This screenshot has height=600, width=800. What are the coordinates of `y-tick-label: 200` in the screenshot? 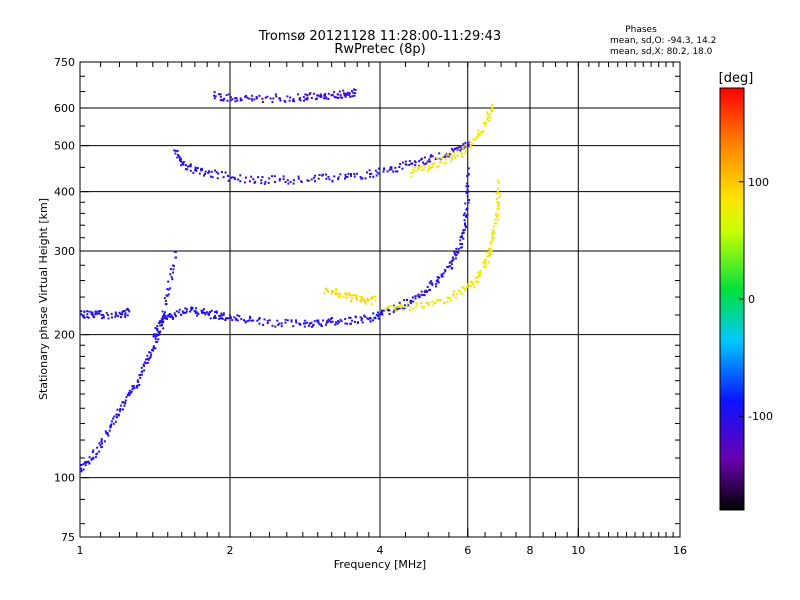 It's located at (64, 335).